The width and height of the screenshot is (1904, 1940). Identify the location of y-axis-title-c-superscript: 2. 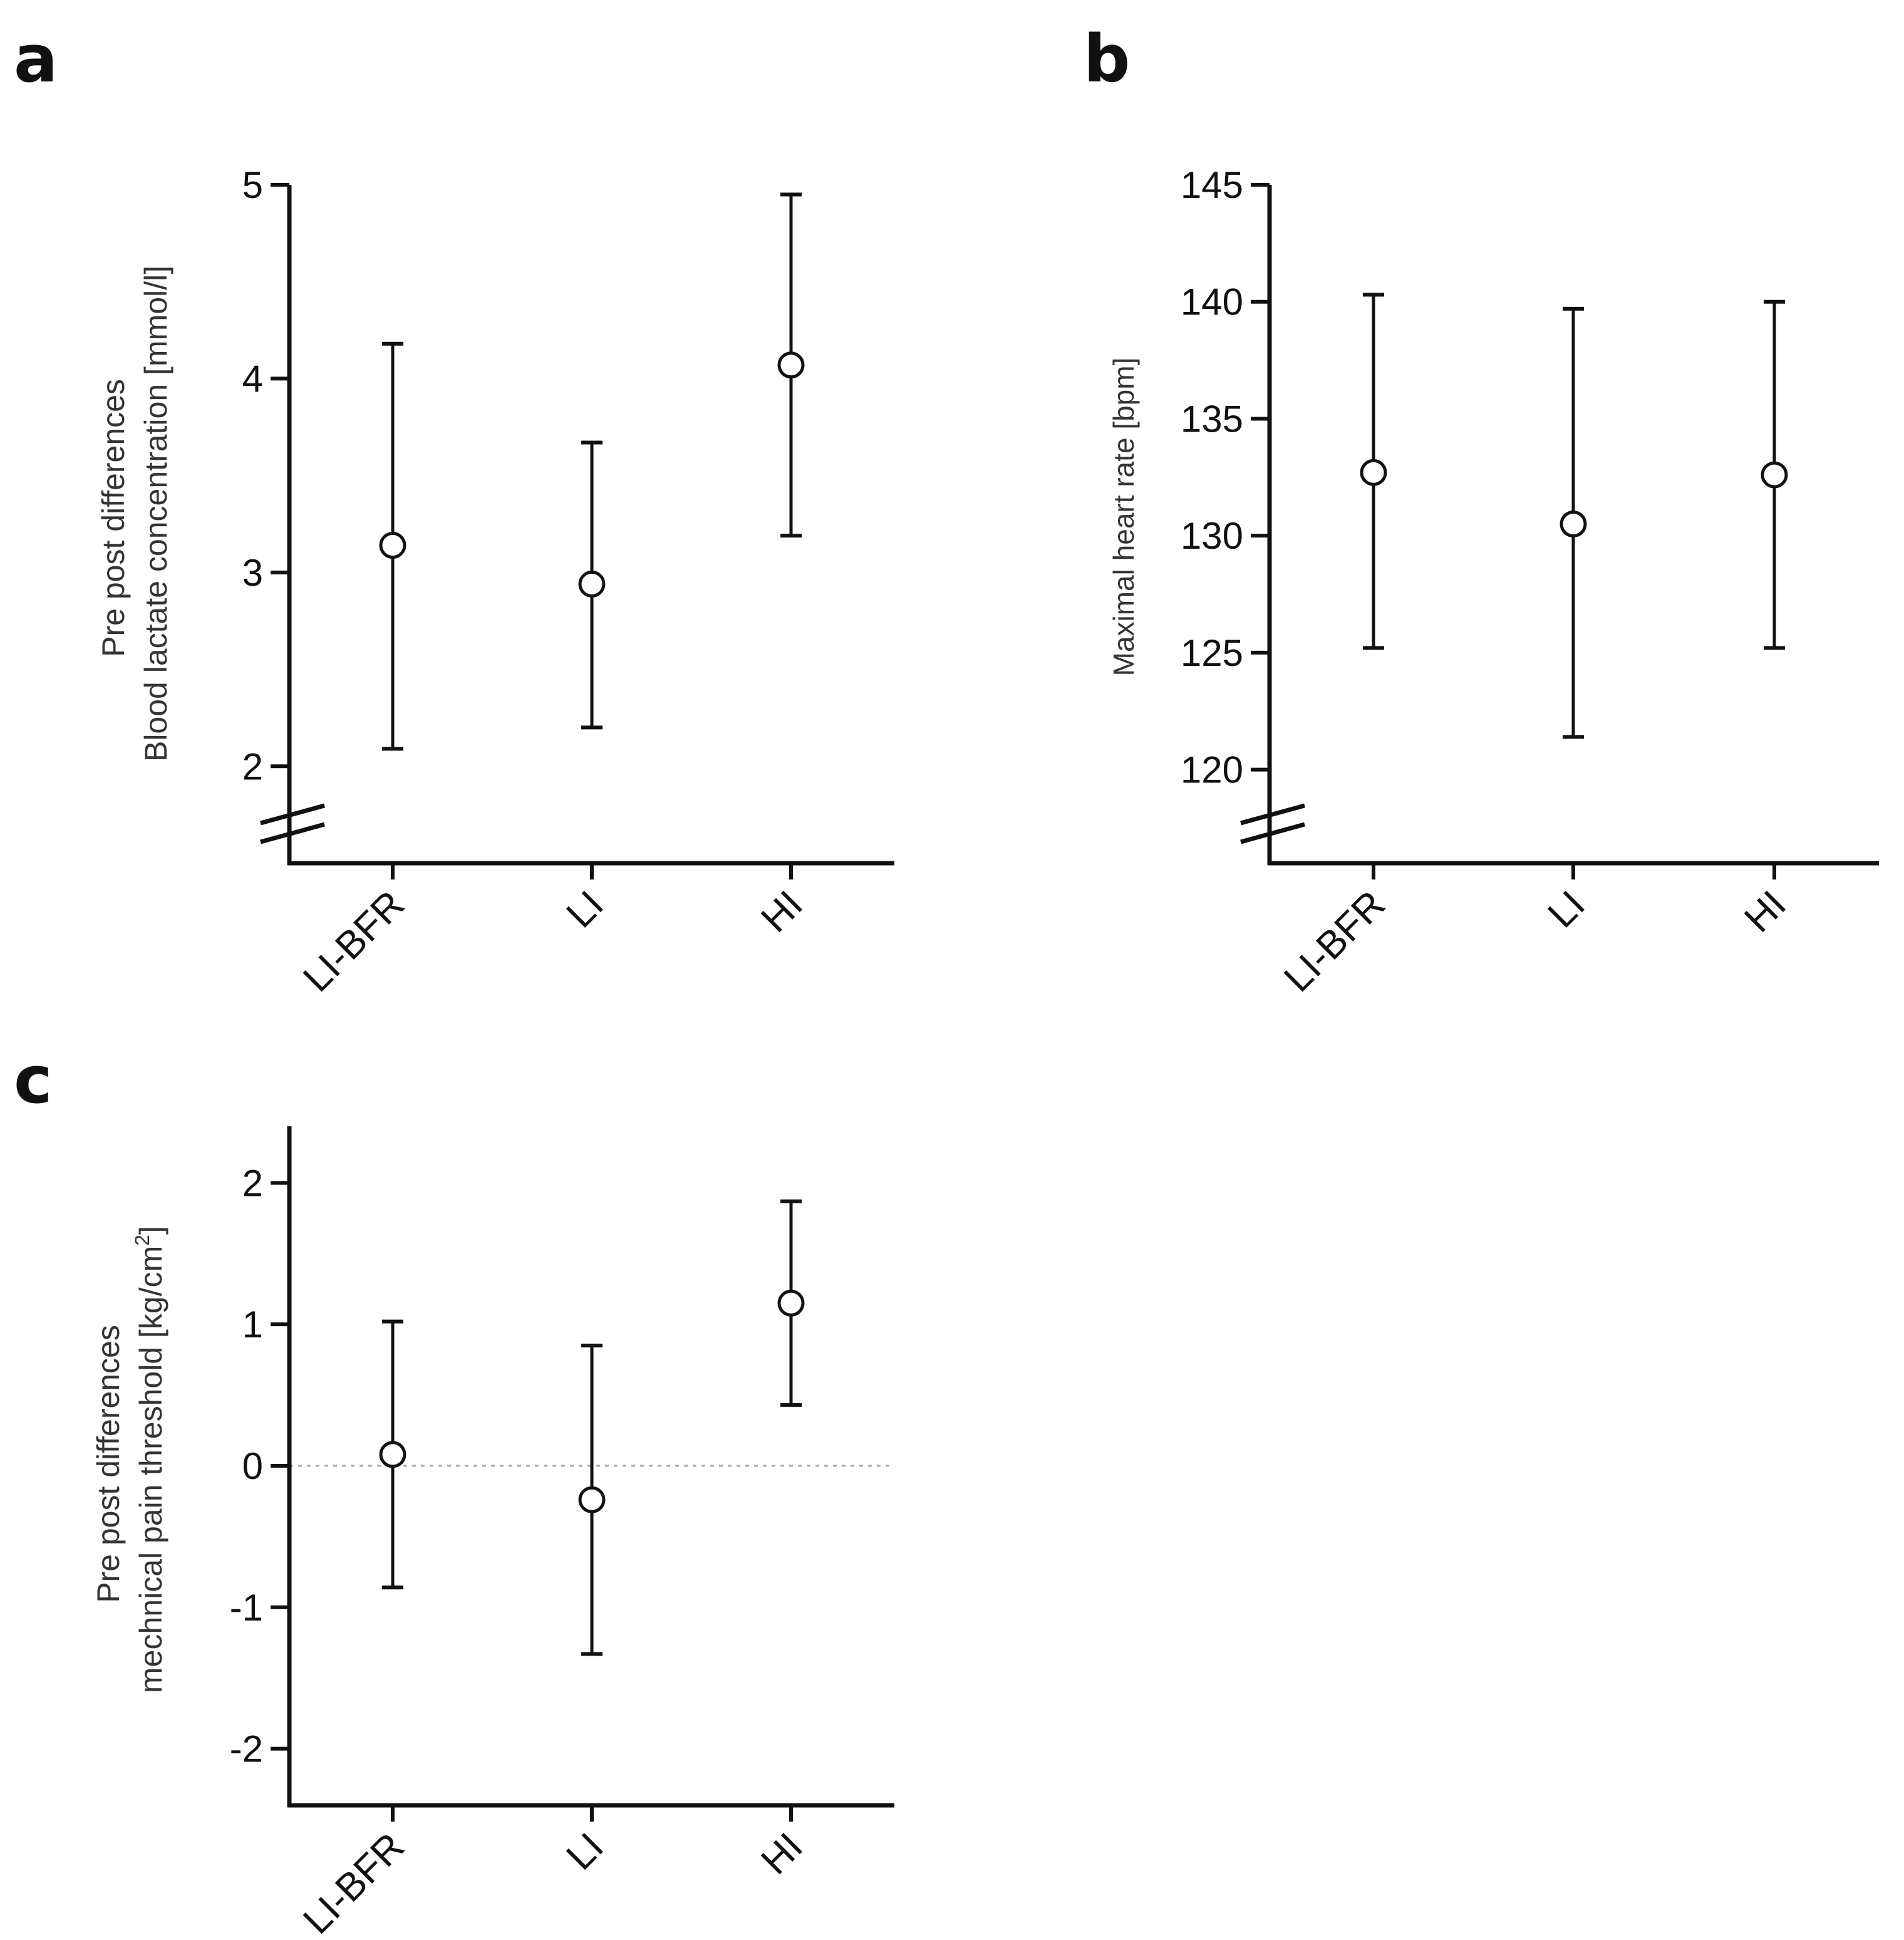
(142, 1241).